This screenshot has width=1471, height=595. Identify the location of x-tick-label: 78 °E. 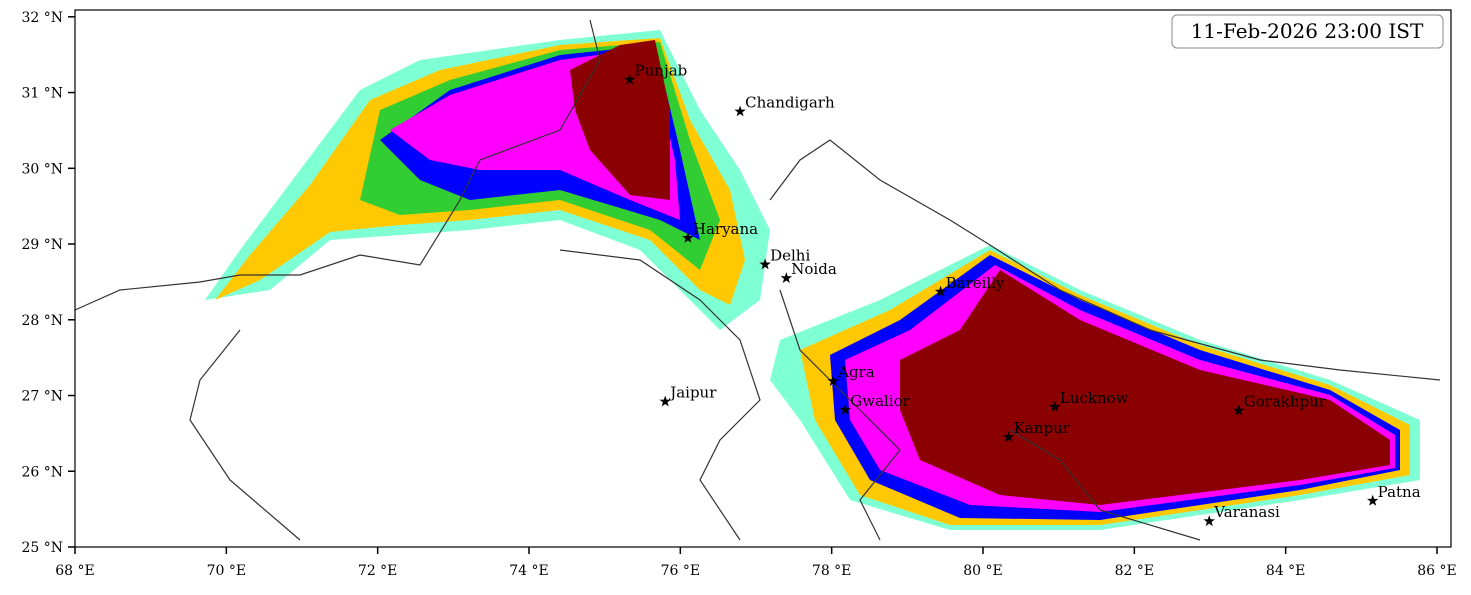
(831, 571).